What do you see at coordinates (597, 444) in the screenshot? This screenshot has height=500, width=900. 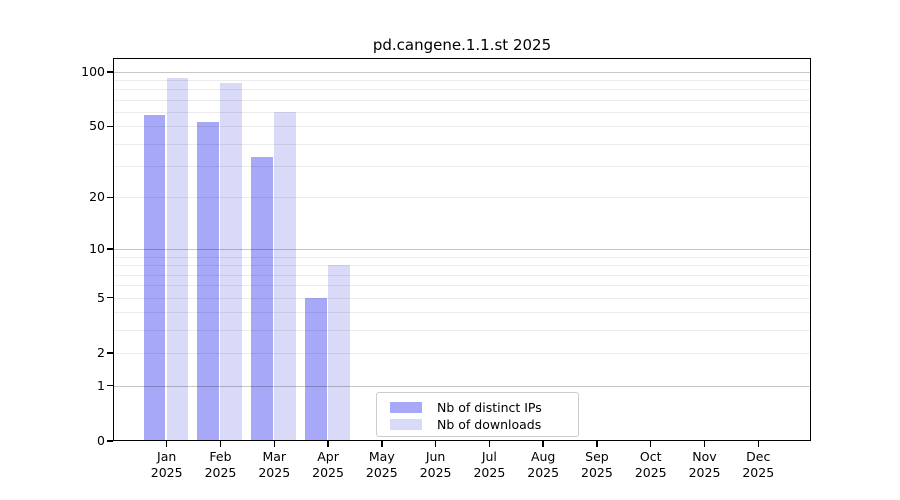 I see `x-tick-sep` at bounding box center [597, 444].